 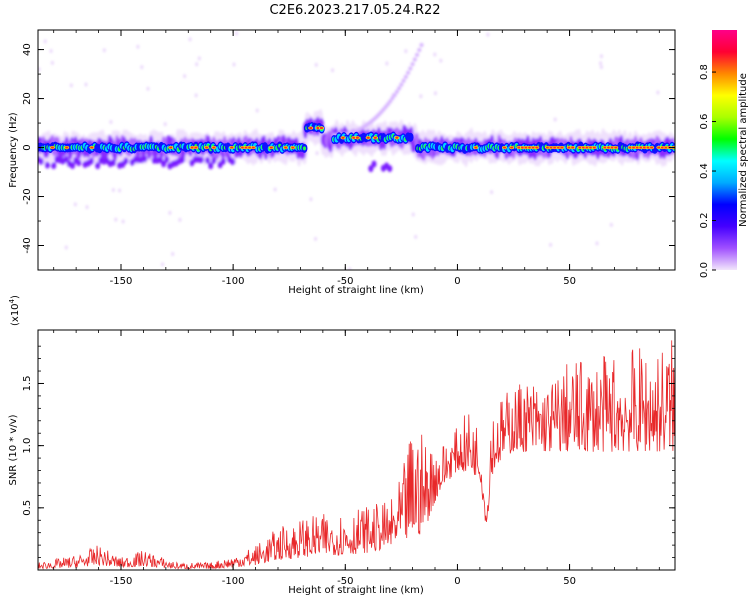 What do you see at coordinates (12, 300) in the screenshot?
I see `snr-multiplier-exp: 4` at bounding box center [12, 300].